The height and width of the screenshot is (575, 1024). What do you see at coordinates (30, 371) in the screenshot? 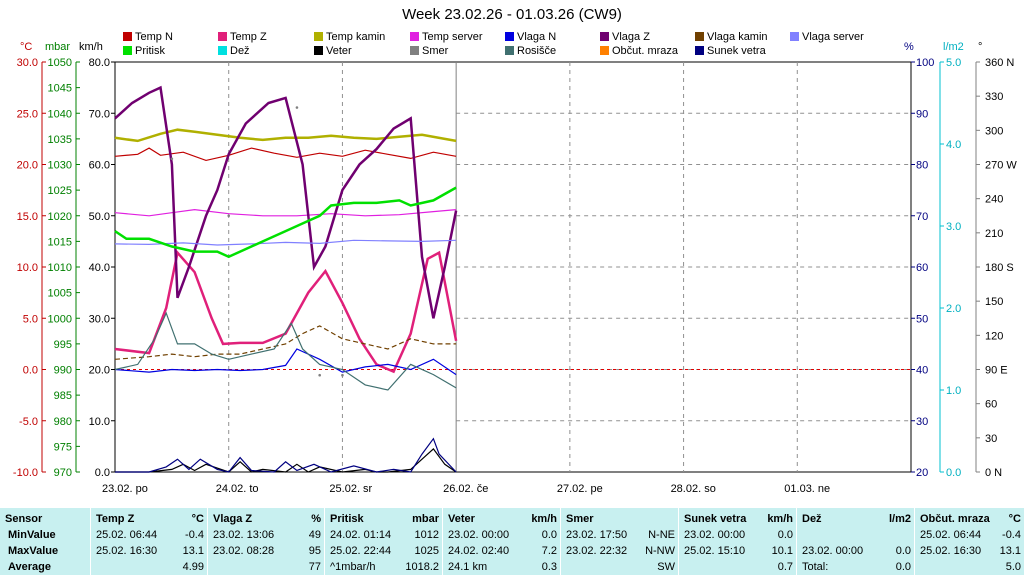
I see `temp-tick-label: 0.0` at bounding box center [30, 371].